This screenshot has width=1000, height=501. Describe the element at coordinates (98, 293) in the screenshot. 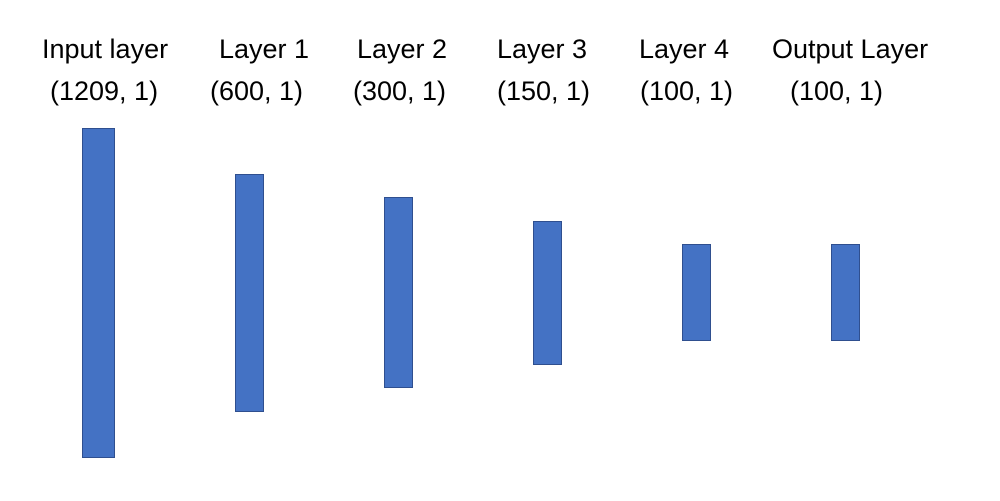

I see `input-layer-bar` at that location.